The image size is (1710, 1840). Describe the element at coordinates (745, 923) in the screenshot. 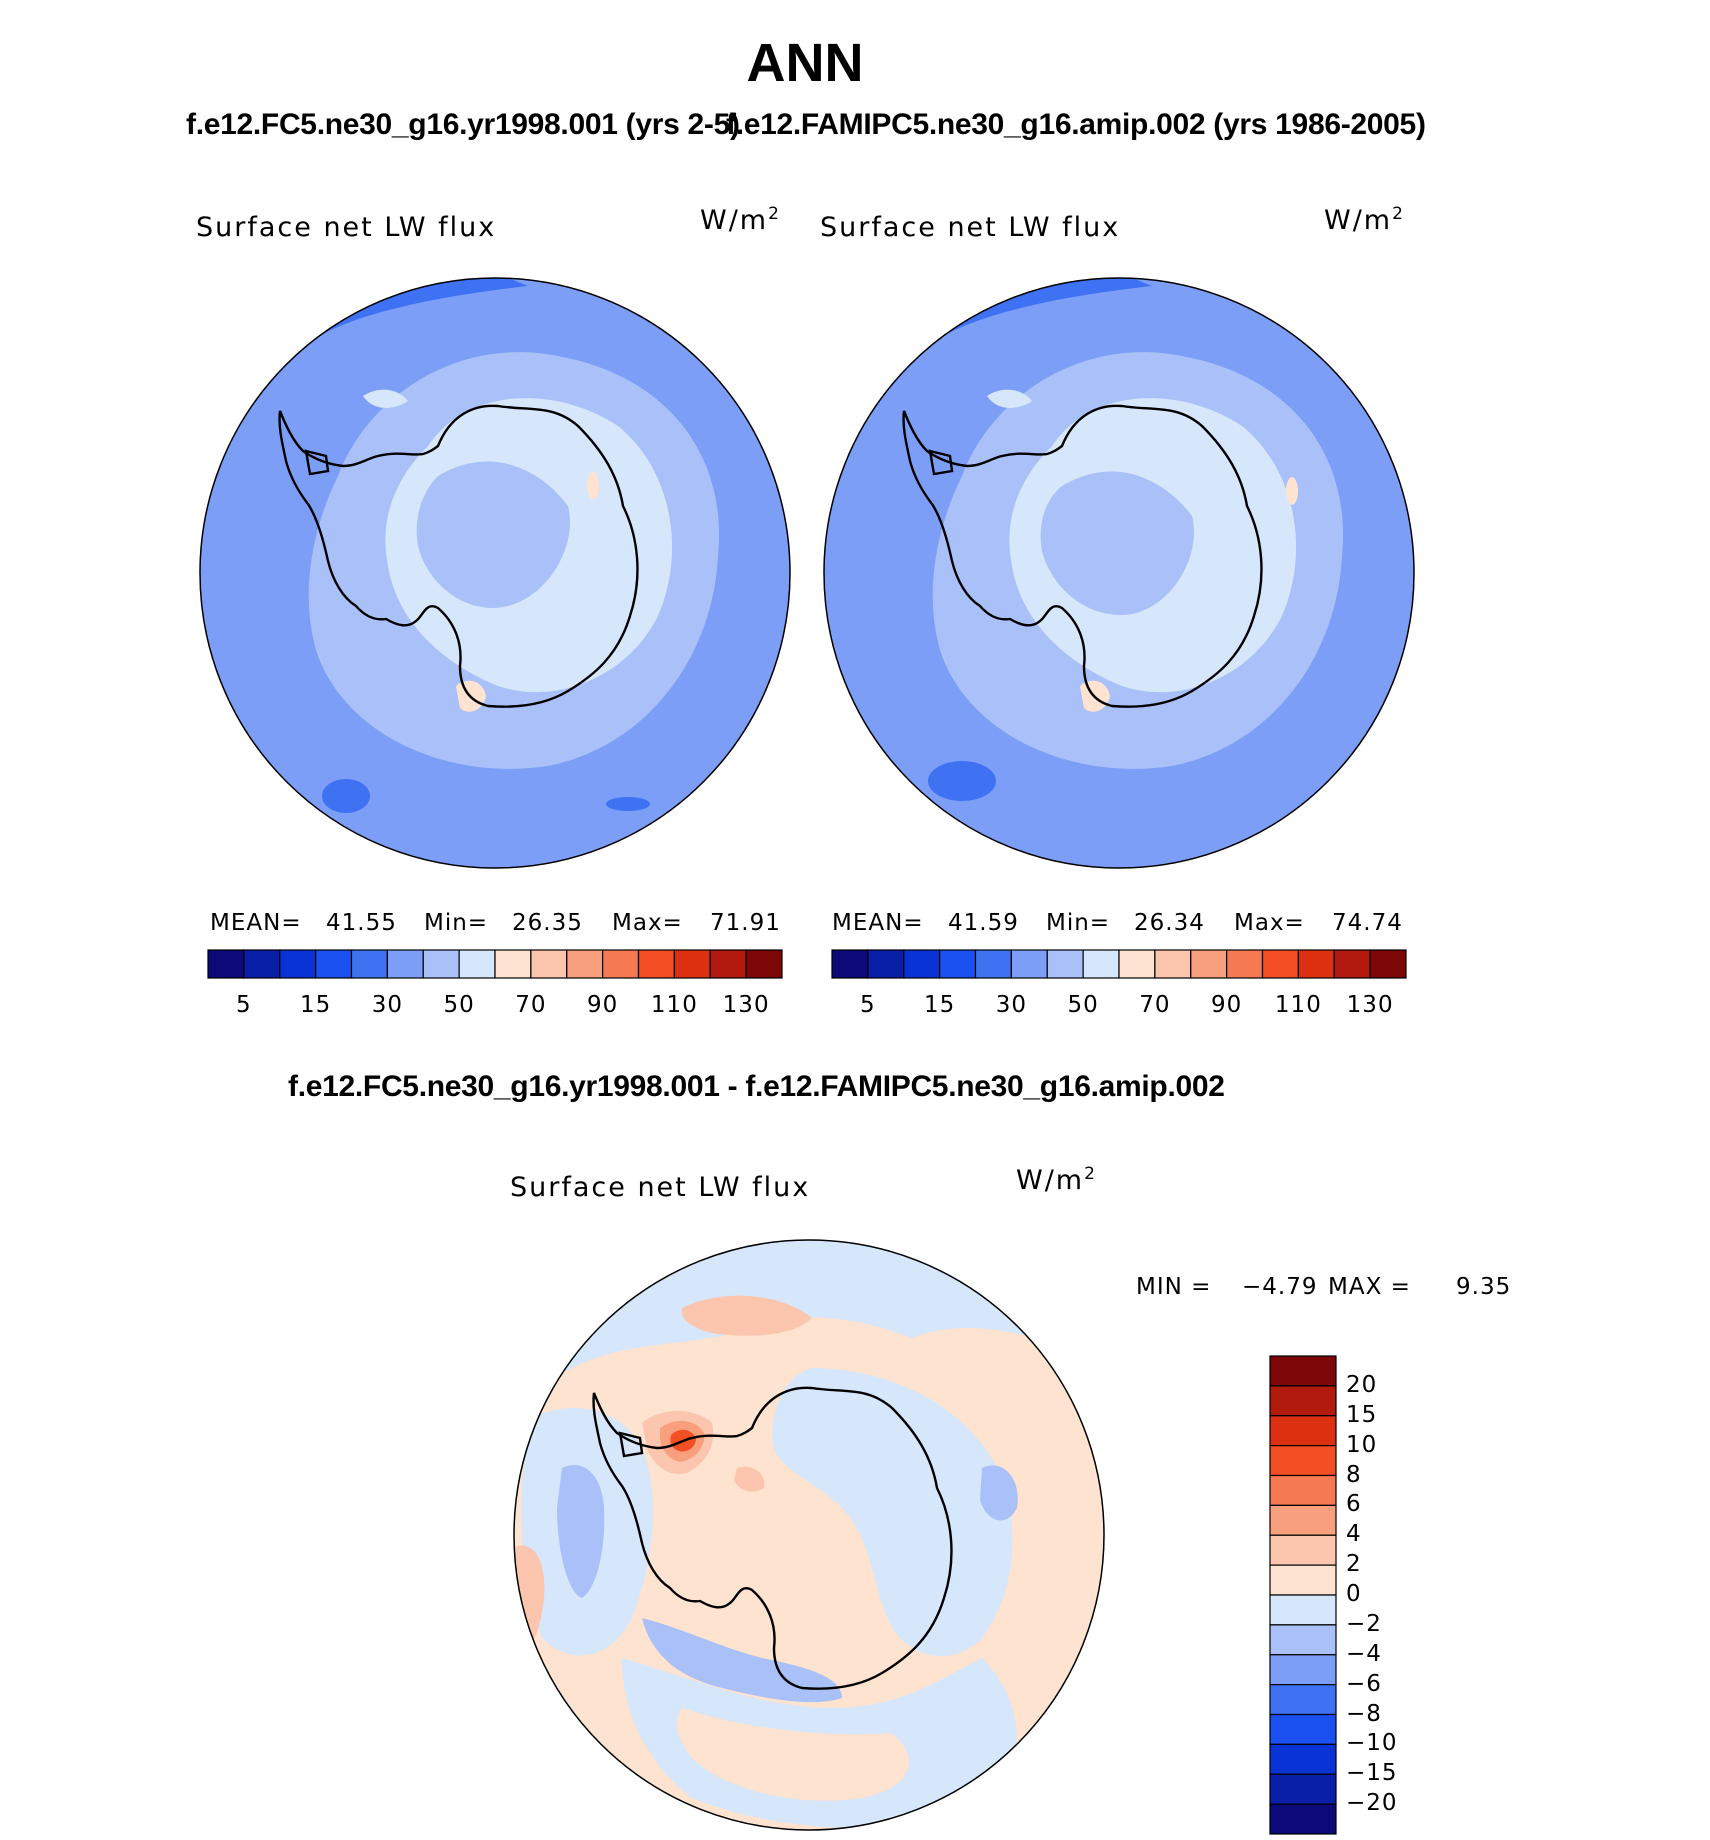

I see `panel1-max-value: 71.91` at that location.